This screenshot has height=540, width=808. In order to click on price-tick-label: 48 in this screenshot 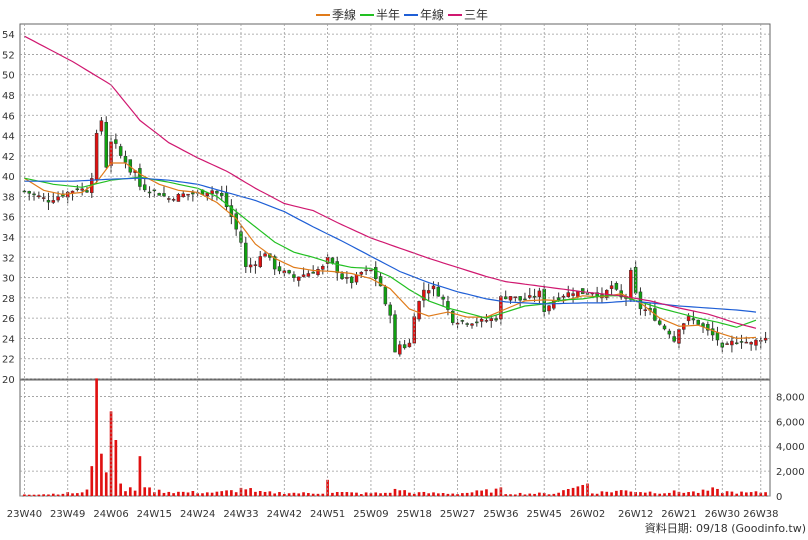, I will do `click(8, 96)`.